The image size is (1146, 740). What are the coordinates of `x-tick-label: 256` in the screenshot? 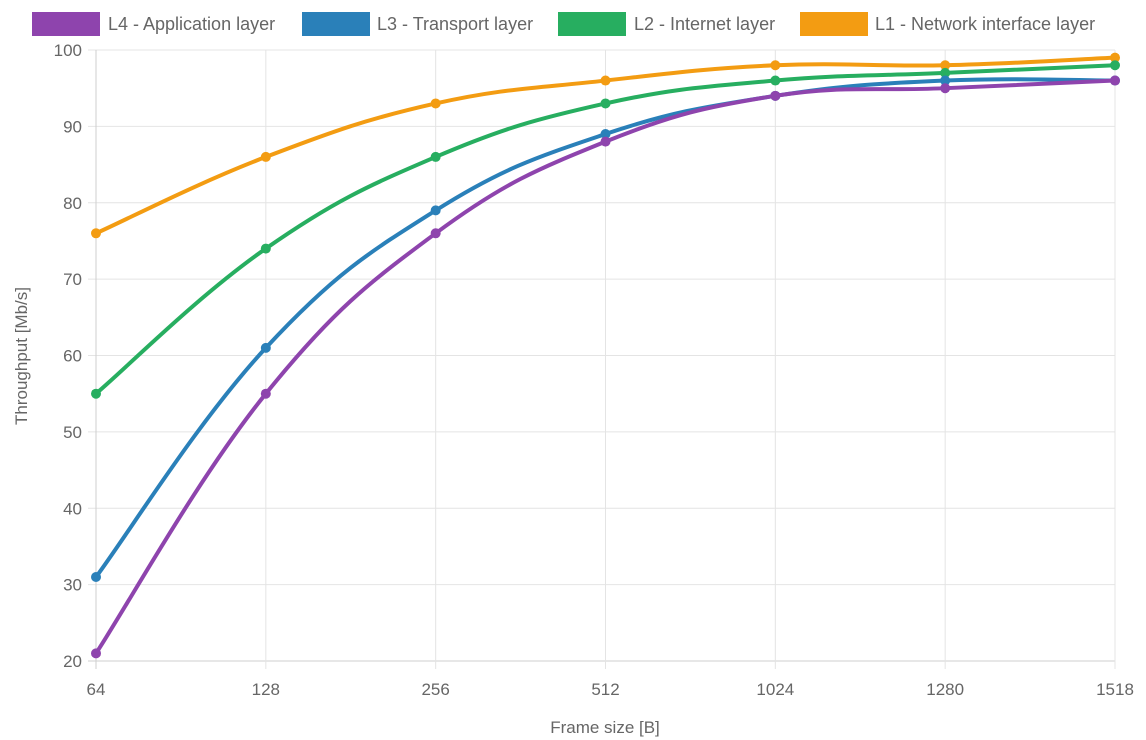 It's located at (435, 689).